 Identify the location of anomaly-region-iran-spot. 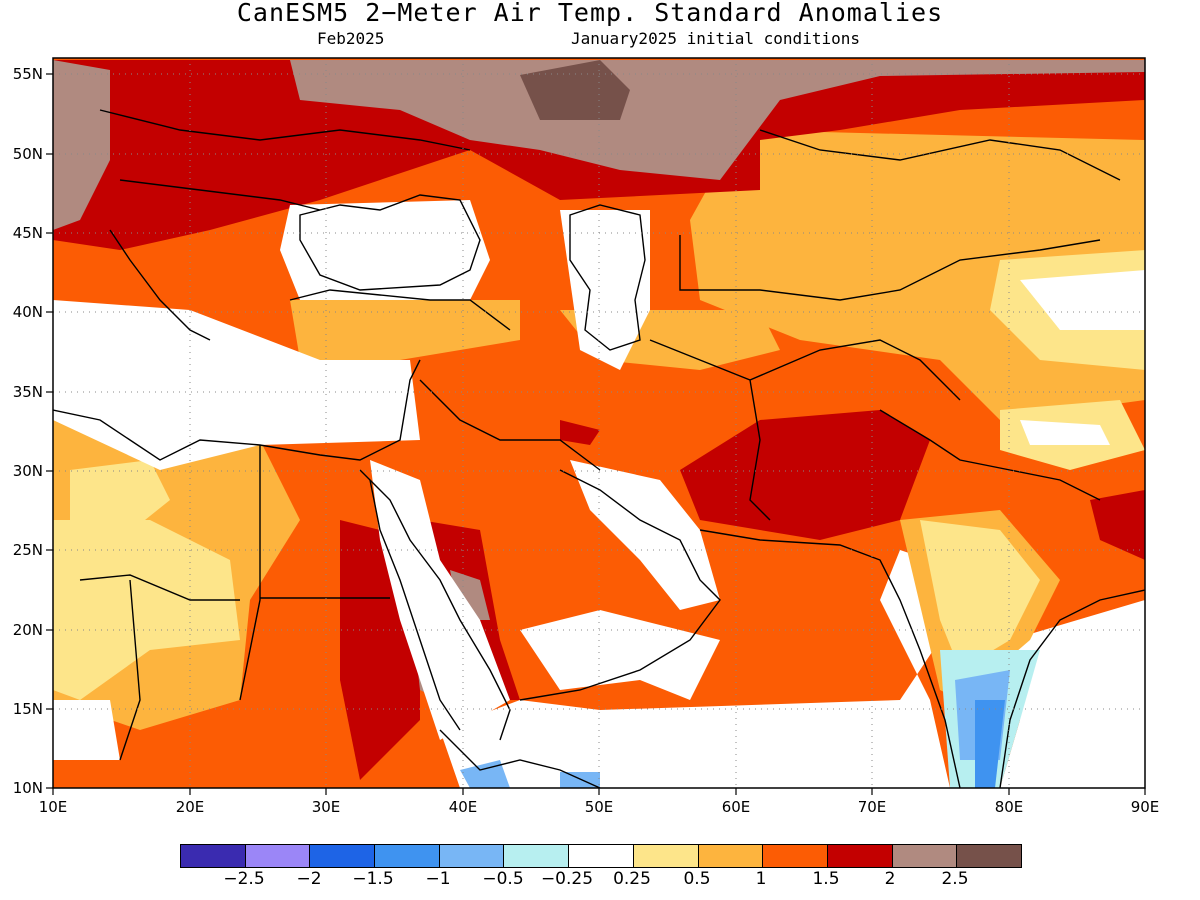
(580, 432).